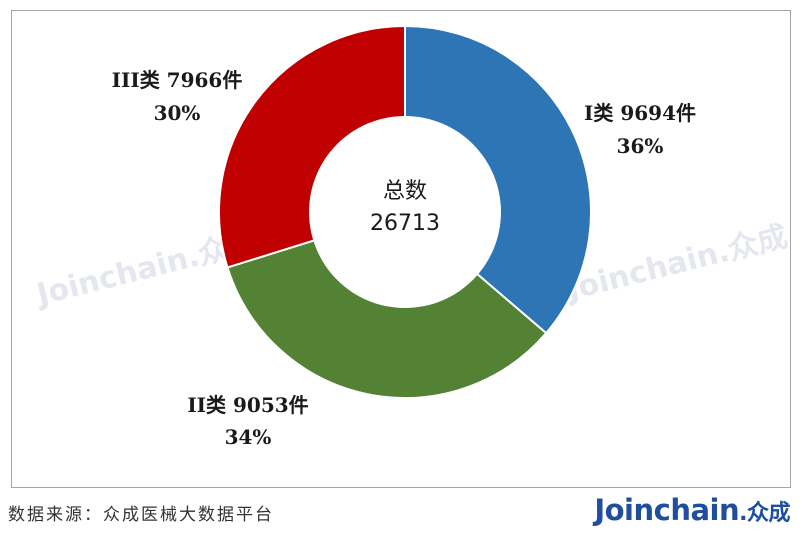 This screenshot has width=802, height=538. What do you see at coordinates (677, 263) in the screenshot?
I see `watermark-text: Joinchain.众成` at bounding box center [677, 263].